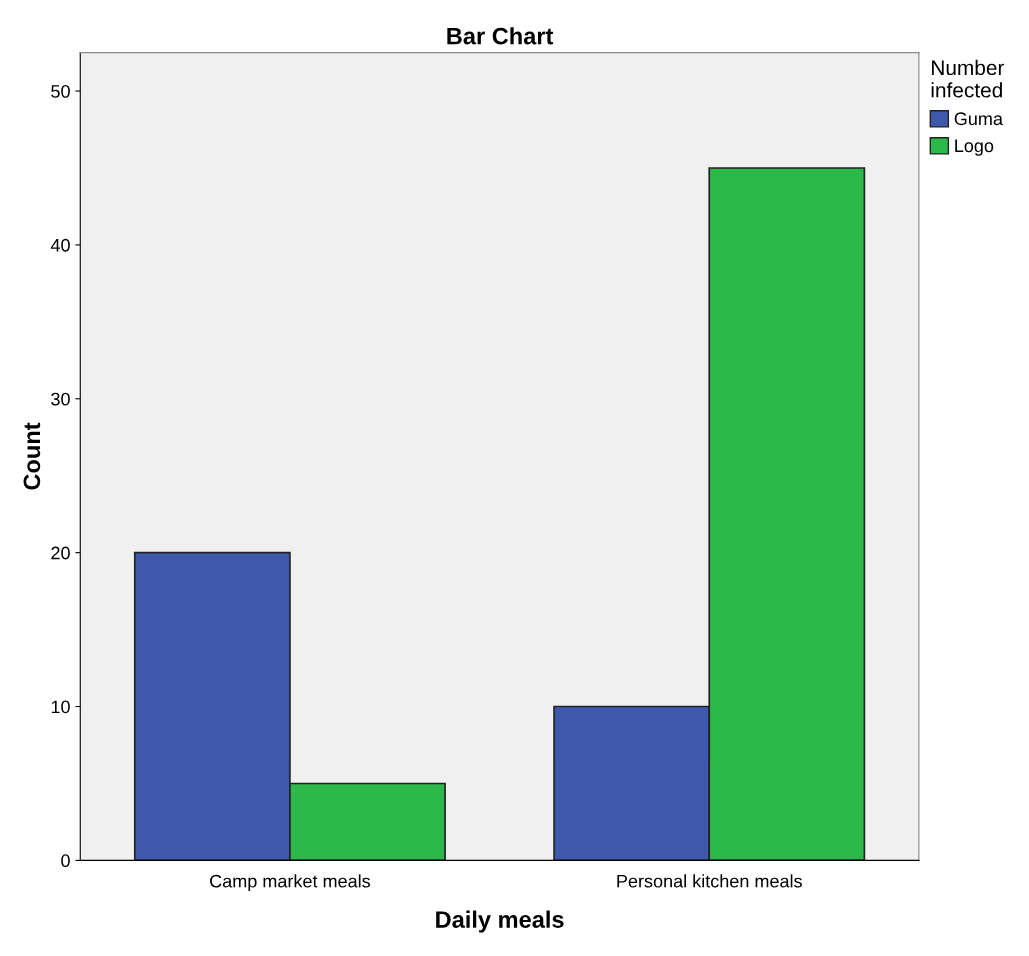 The height and width of the screenshot is (956, 1029). I want to click on y-axis-title: Count, so click(32, 456).